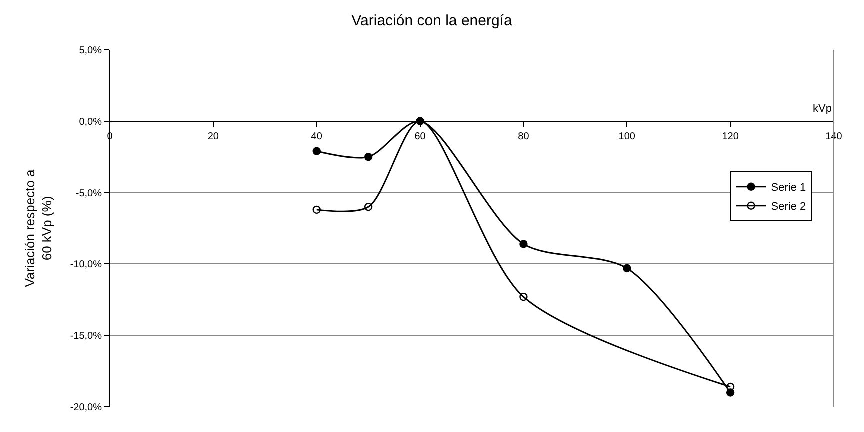  I want to click on x-tick-label: 100, so click(627, 136).